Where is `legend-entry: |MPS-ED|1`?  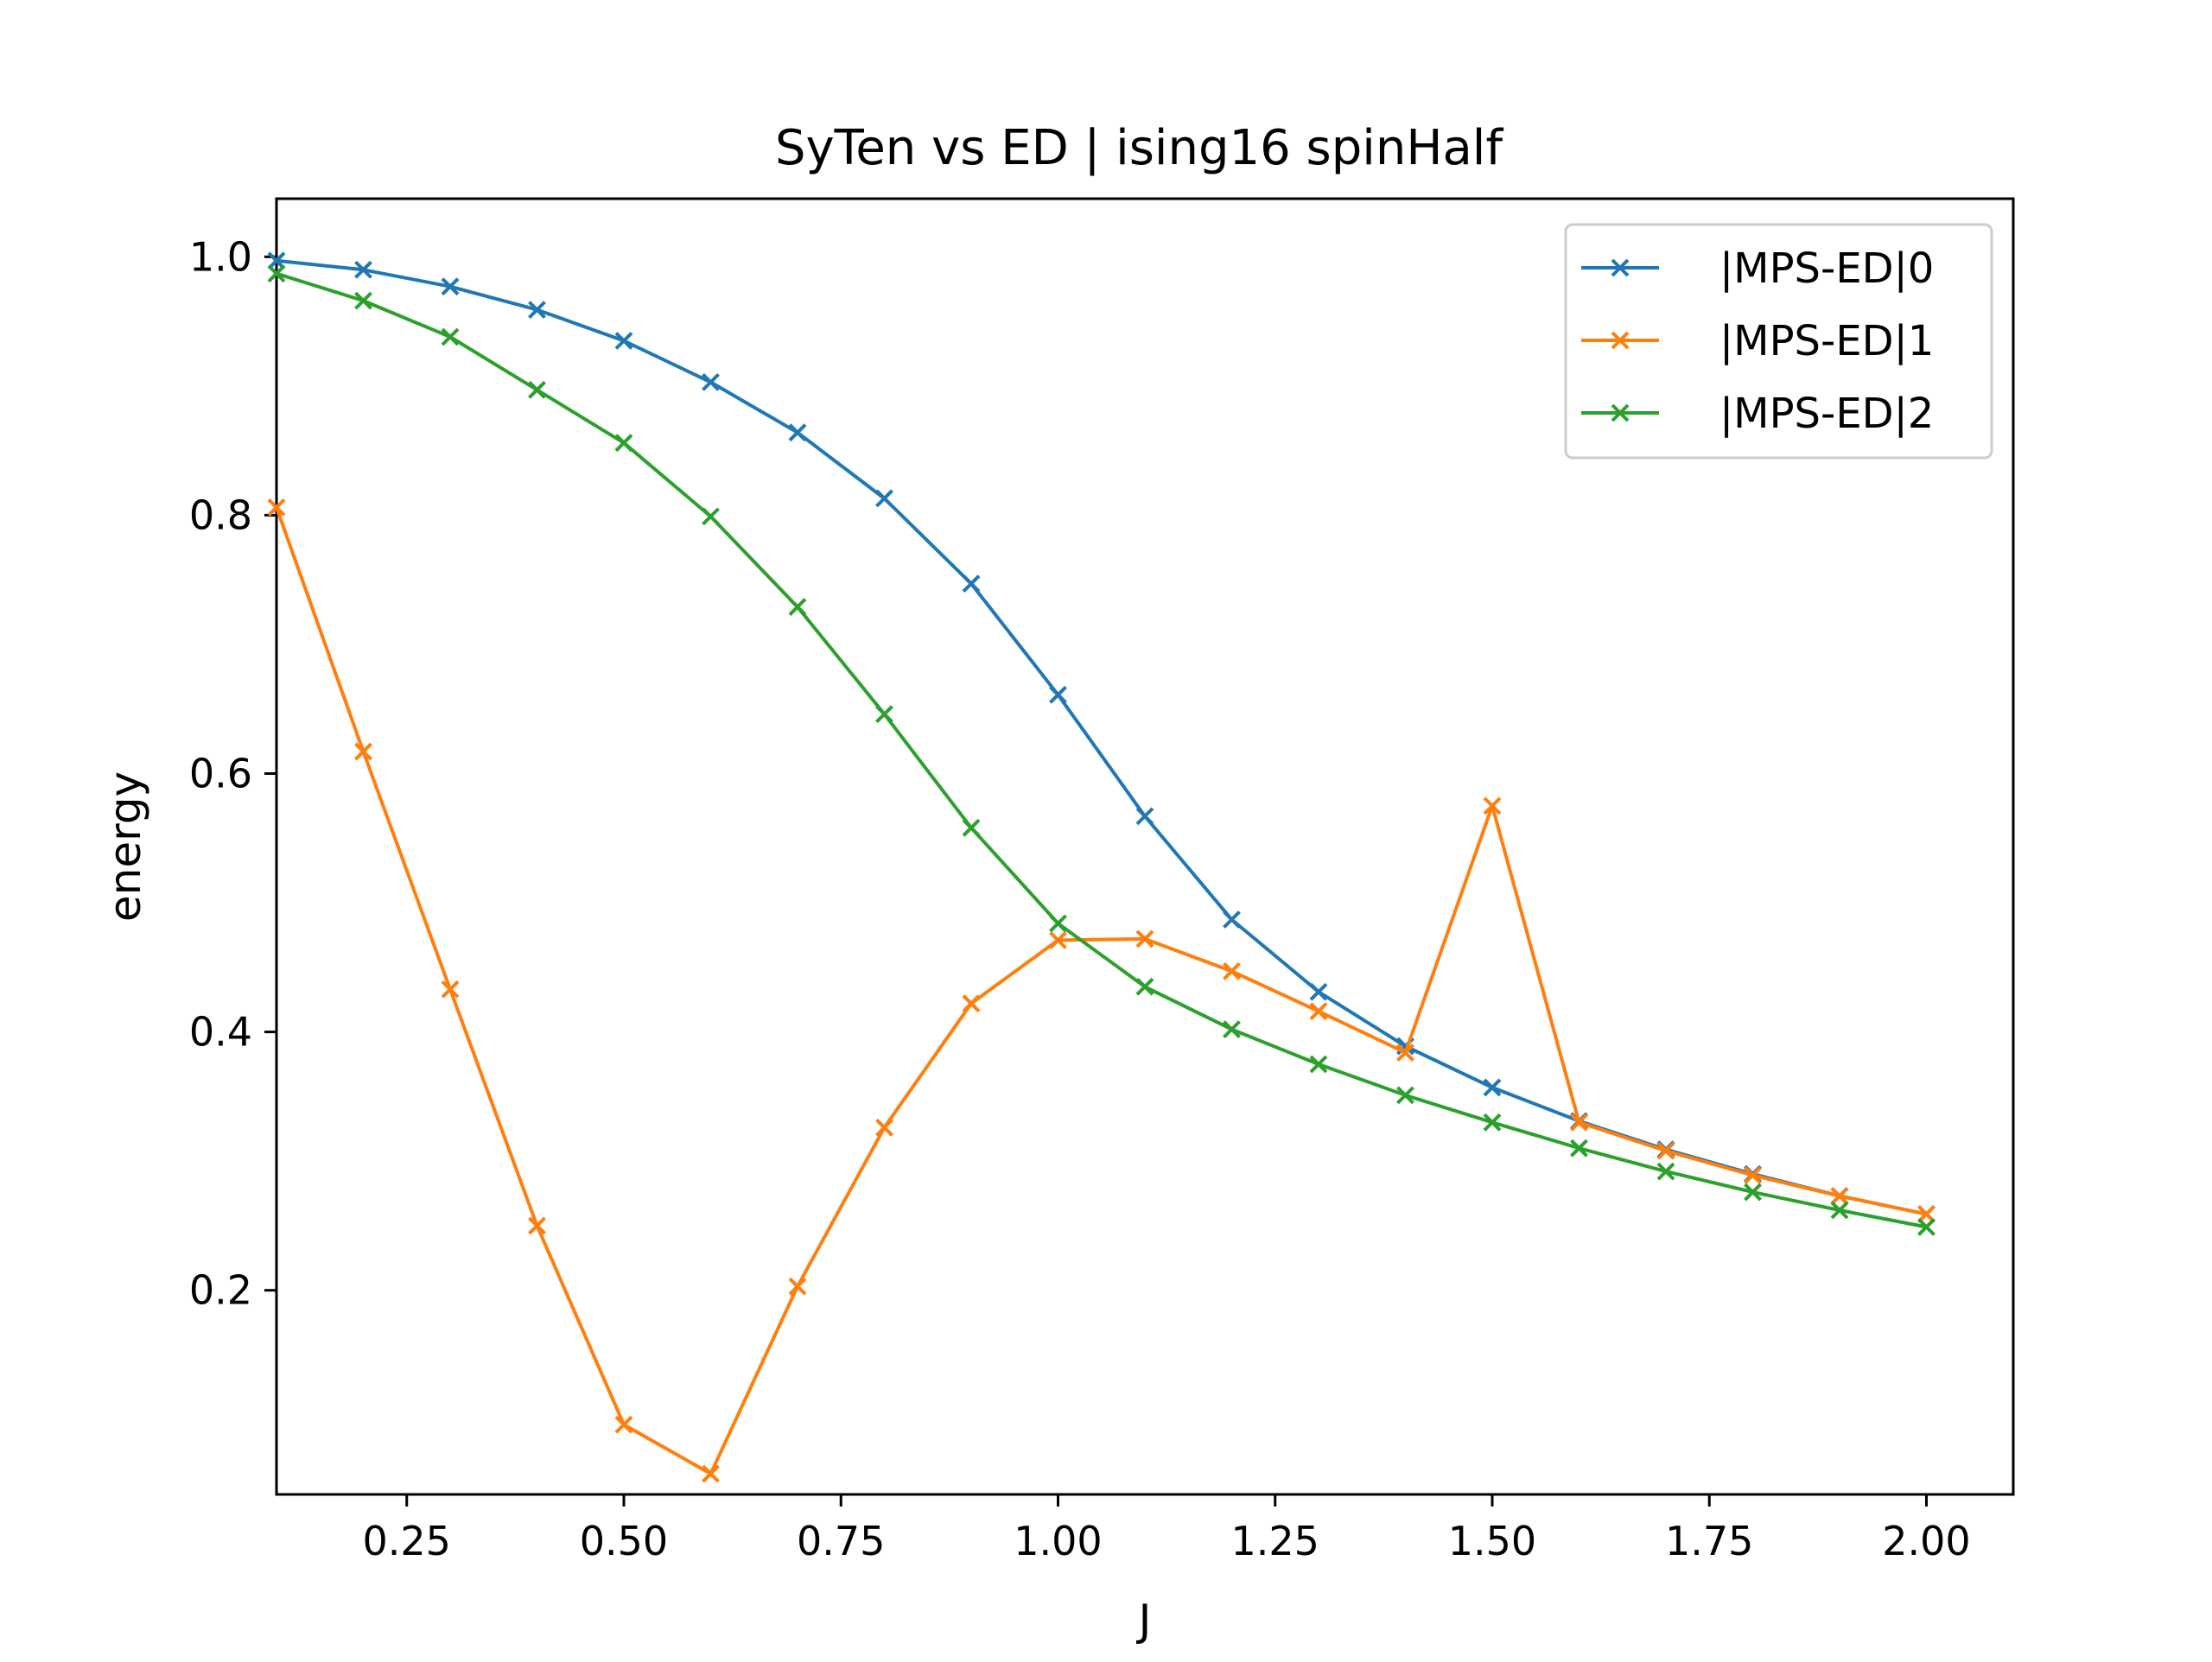
legend-entry: |MPS-ED|1 is located at coordinates (1757, 341).